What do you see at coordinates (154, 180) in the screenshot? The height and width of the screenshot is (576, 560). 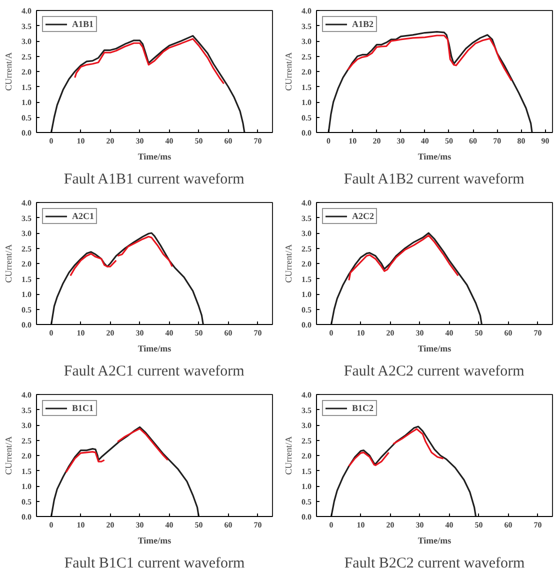 I see `text: Fault A1B1 current waveform` at bounding box center [154, 180].